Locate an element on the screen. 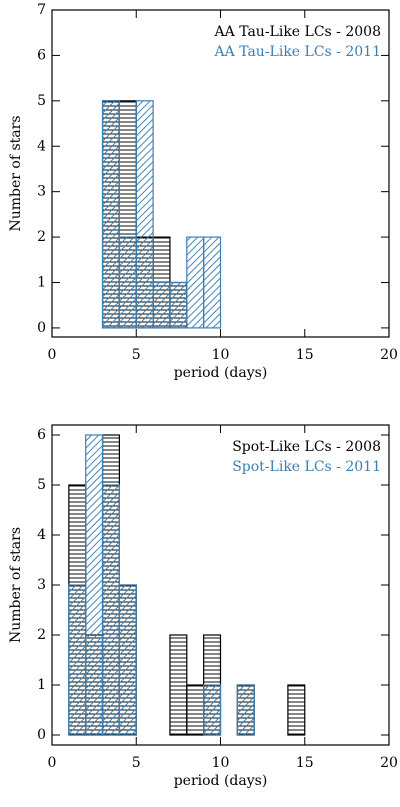 This screenshot has width=400, height=807. legend-entry: Spot-Like LCs - 2011 is located at coordinates (306, 467).